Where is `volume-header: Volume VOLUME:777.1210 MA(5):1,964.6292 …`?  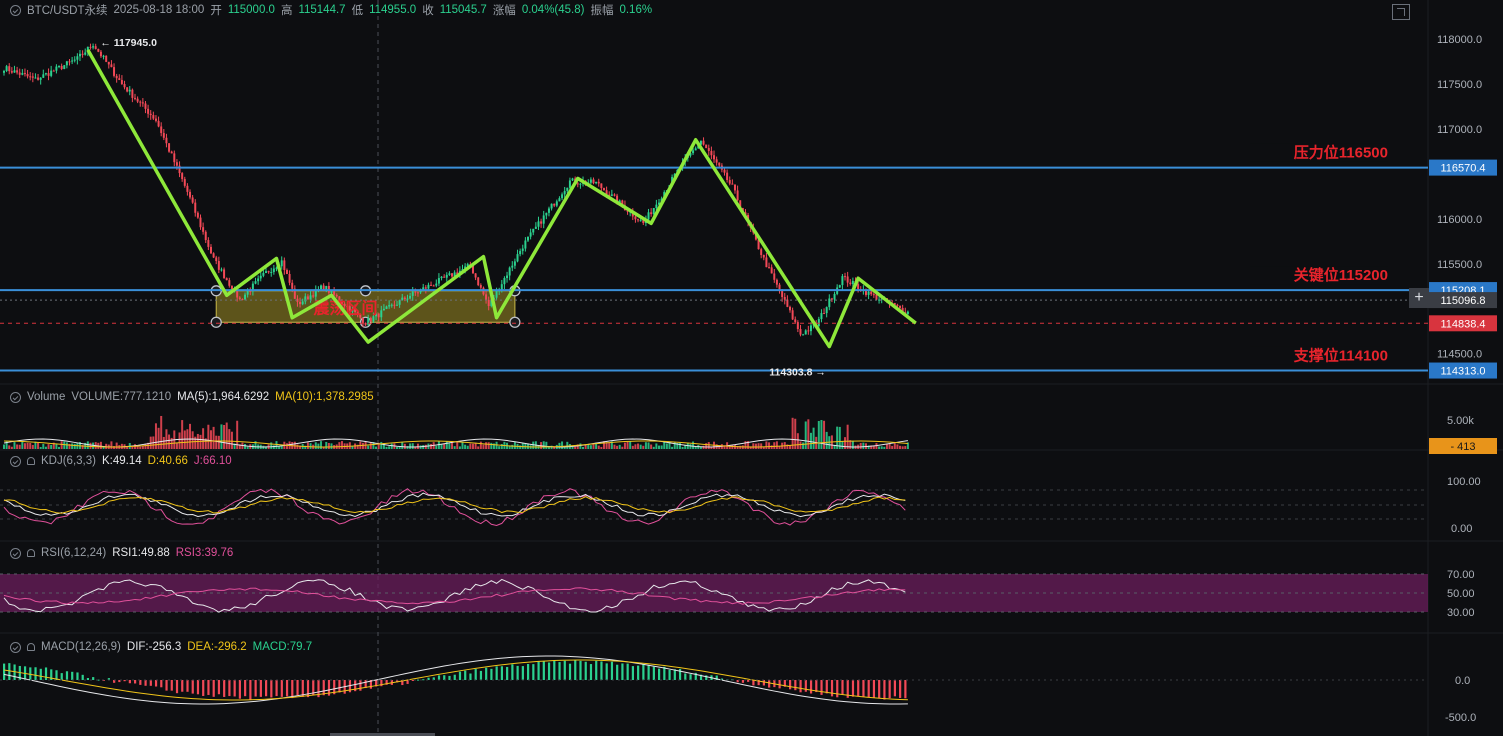
volume-header: Volume VOLUME:777.1210 MA(5):1,964.6292 … is located at coordinates (192, 397).